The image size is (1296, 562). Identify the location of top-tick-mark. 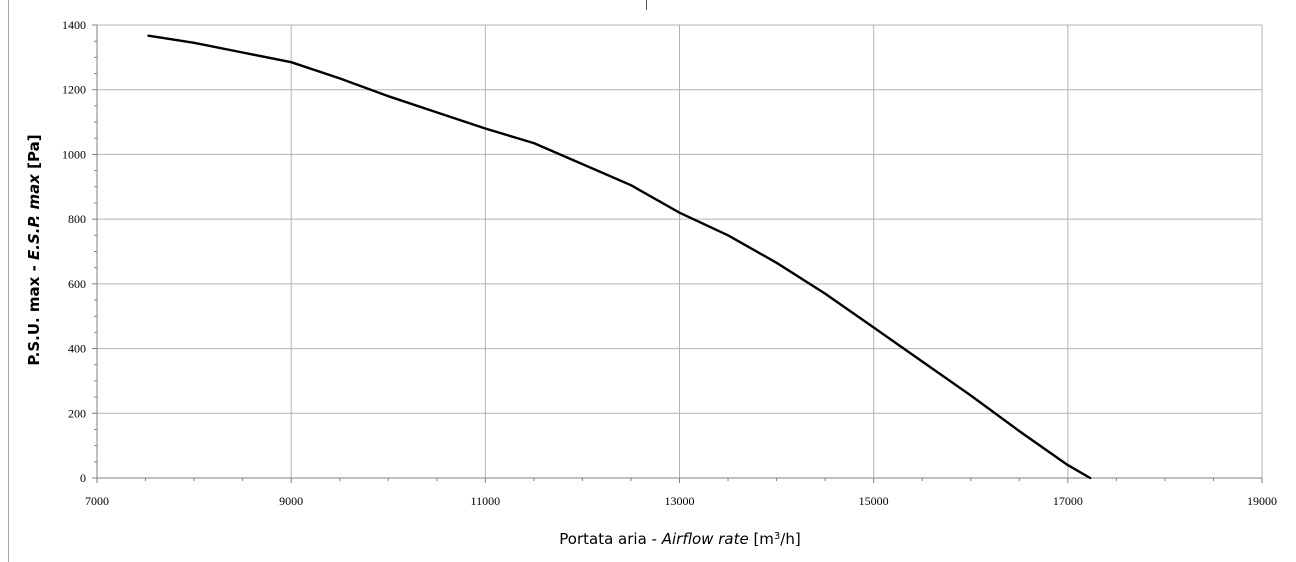
(646, 5).